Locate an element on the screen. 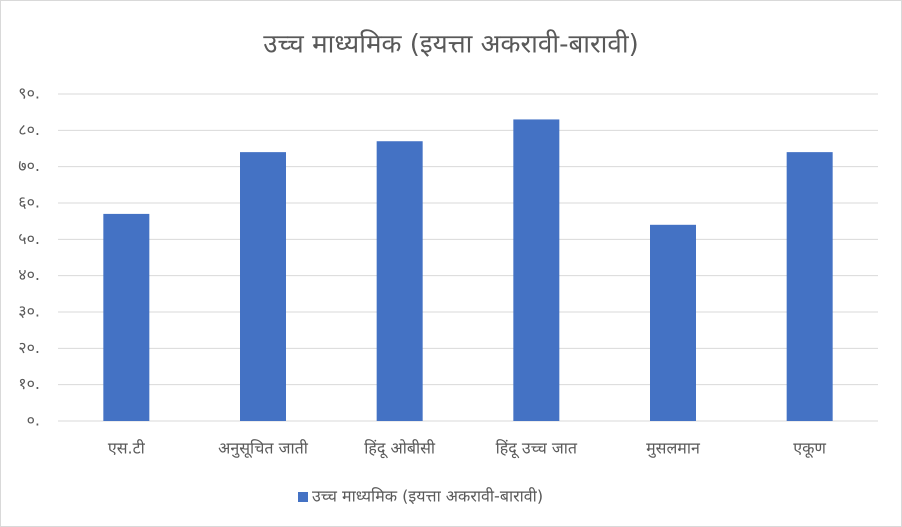 The image size is (902, 527). legend-swatch is located at coordinates (303, 497).